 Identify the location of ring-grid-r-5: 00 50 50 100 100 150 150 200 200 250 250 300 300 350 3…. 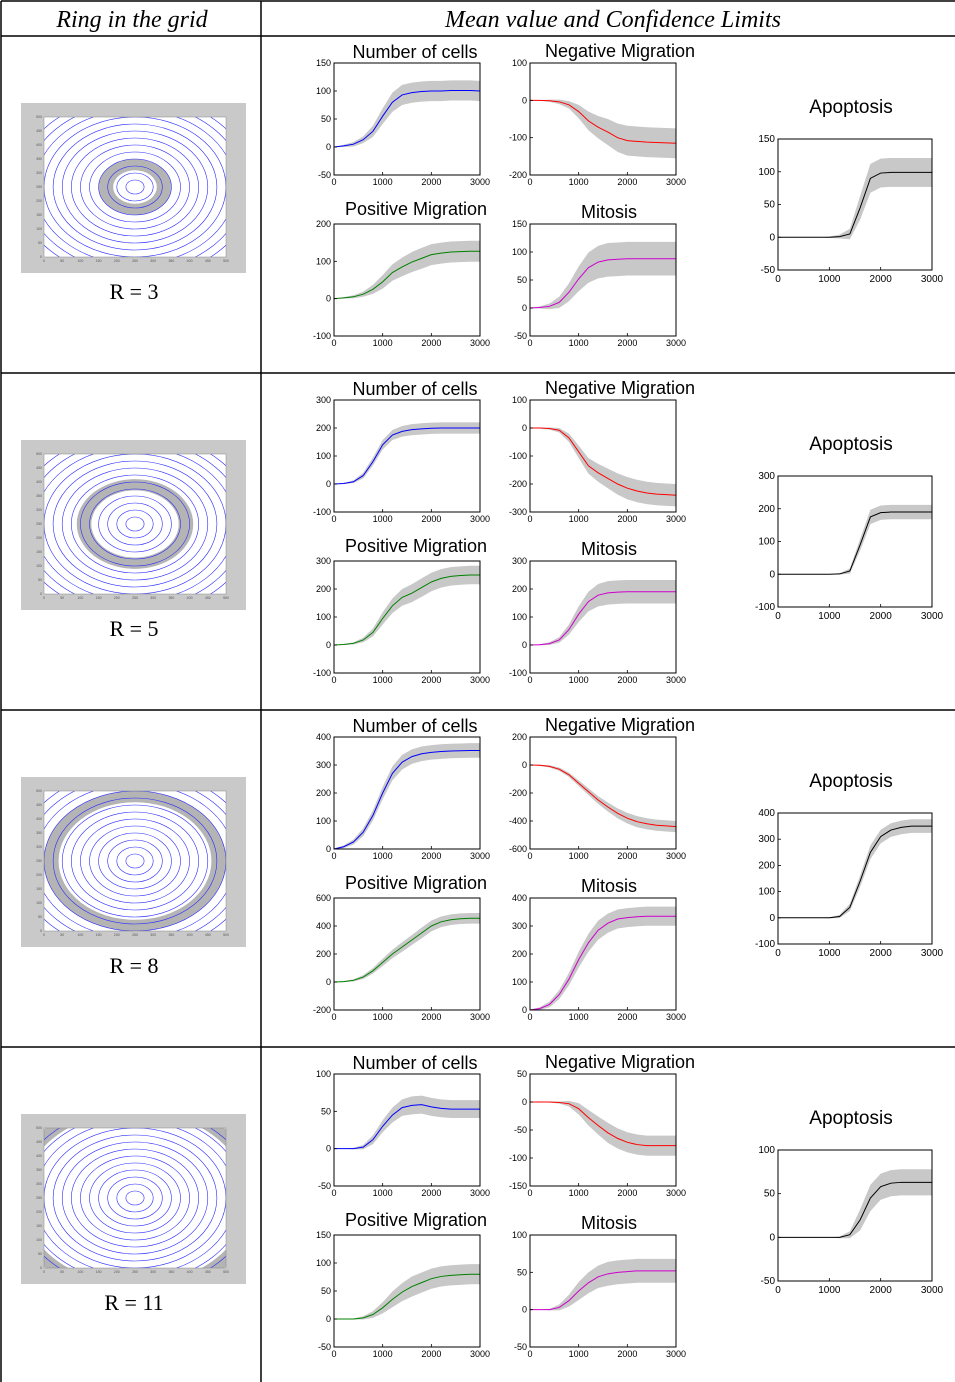
(133, 540).